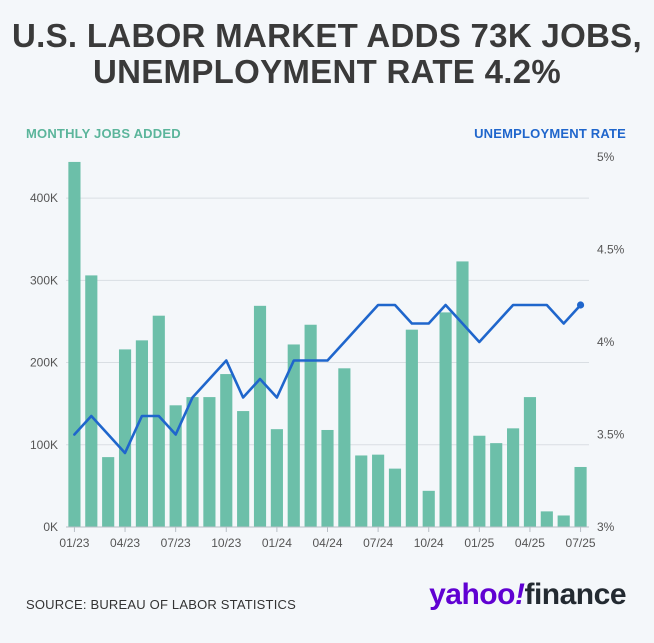 This screenshot has height=643, width=654. I want to click on y-left-tick-label: 200K, so click(44, 363).